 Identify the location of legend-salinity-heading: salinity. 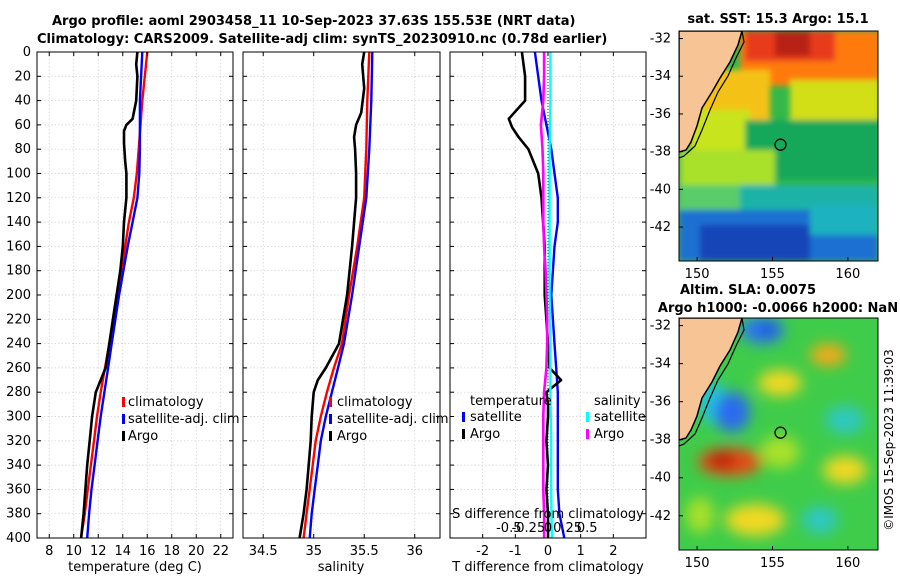
(617, 401).